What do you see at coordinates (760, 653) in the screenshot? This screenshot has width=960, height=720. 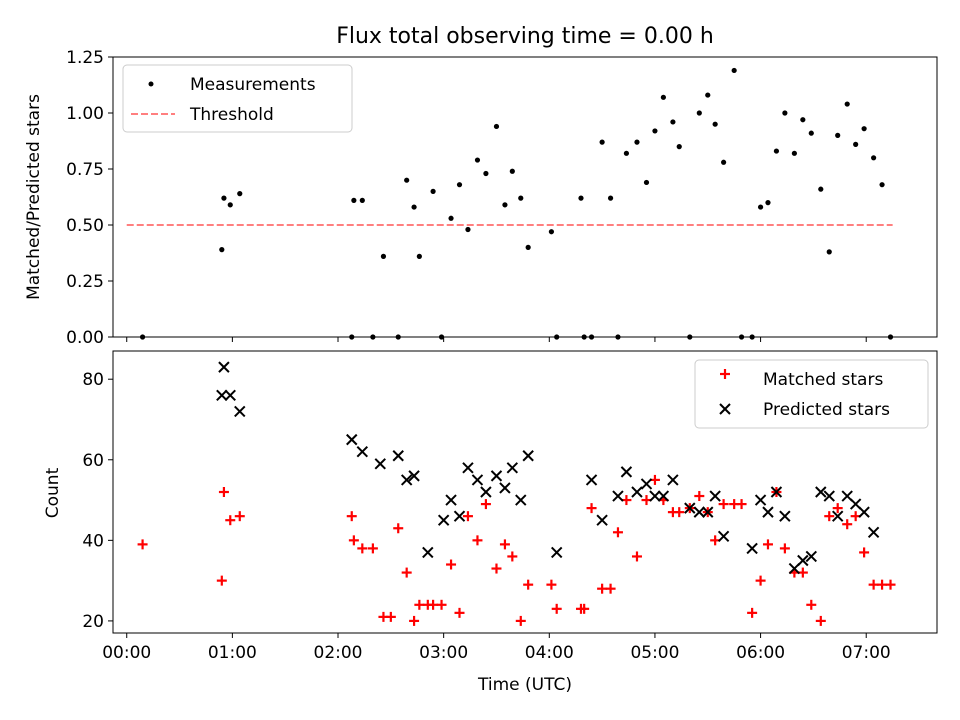 I see `bottom-xtick-label: 06:00` at bounding box center [760, 653].